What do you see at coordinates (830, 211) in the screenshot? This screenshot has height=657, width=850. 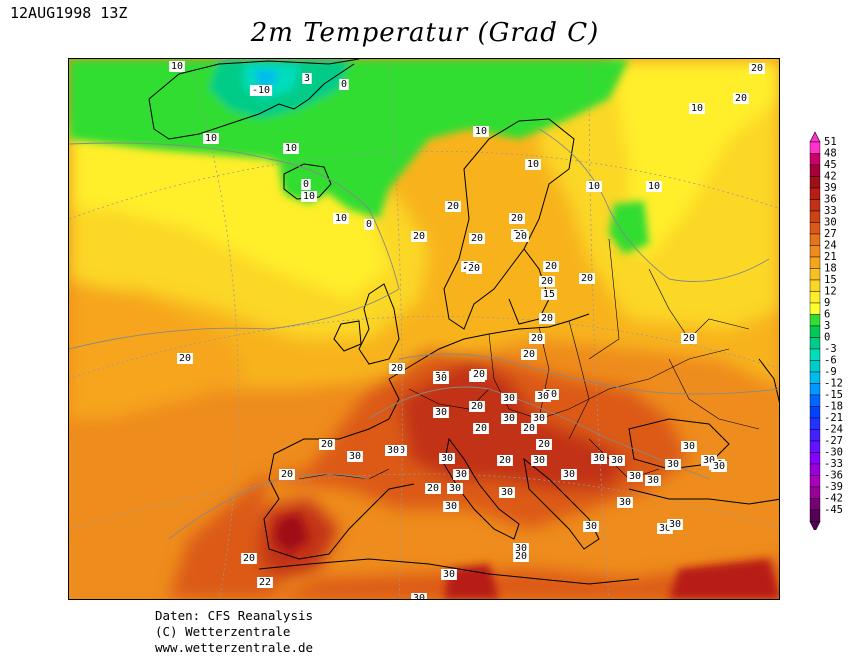 I see `legend-label: 33` at bounding box center [830, 211].